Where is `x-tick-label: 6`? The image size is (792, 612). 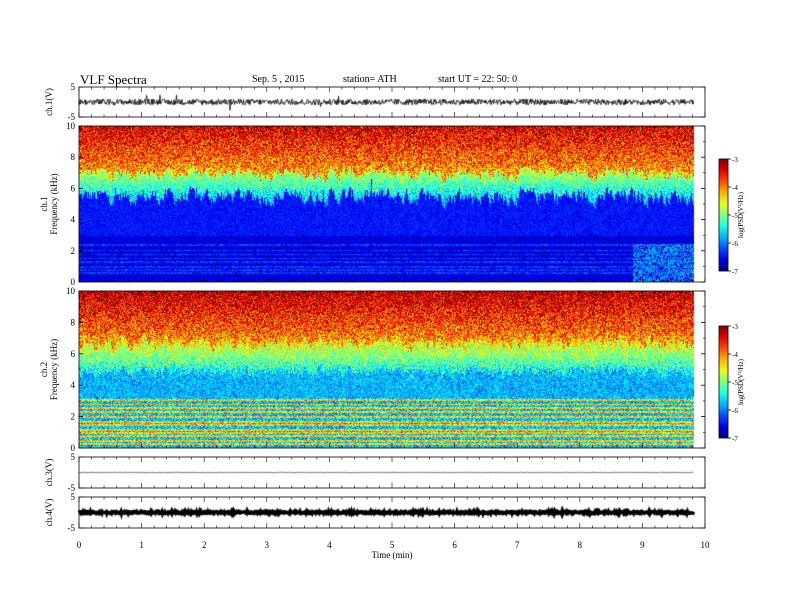 x-tick-label: 6 is located at coordinates (454, 545).